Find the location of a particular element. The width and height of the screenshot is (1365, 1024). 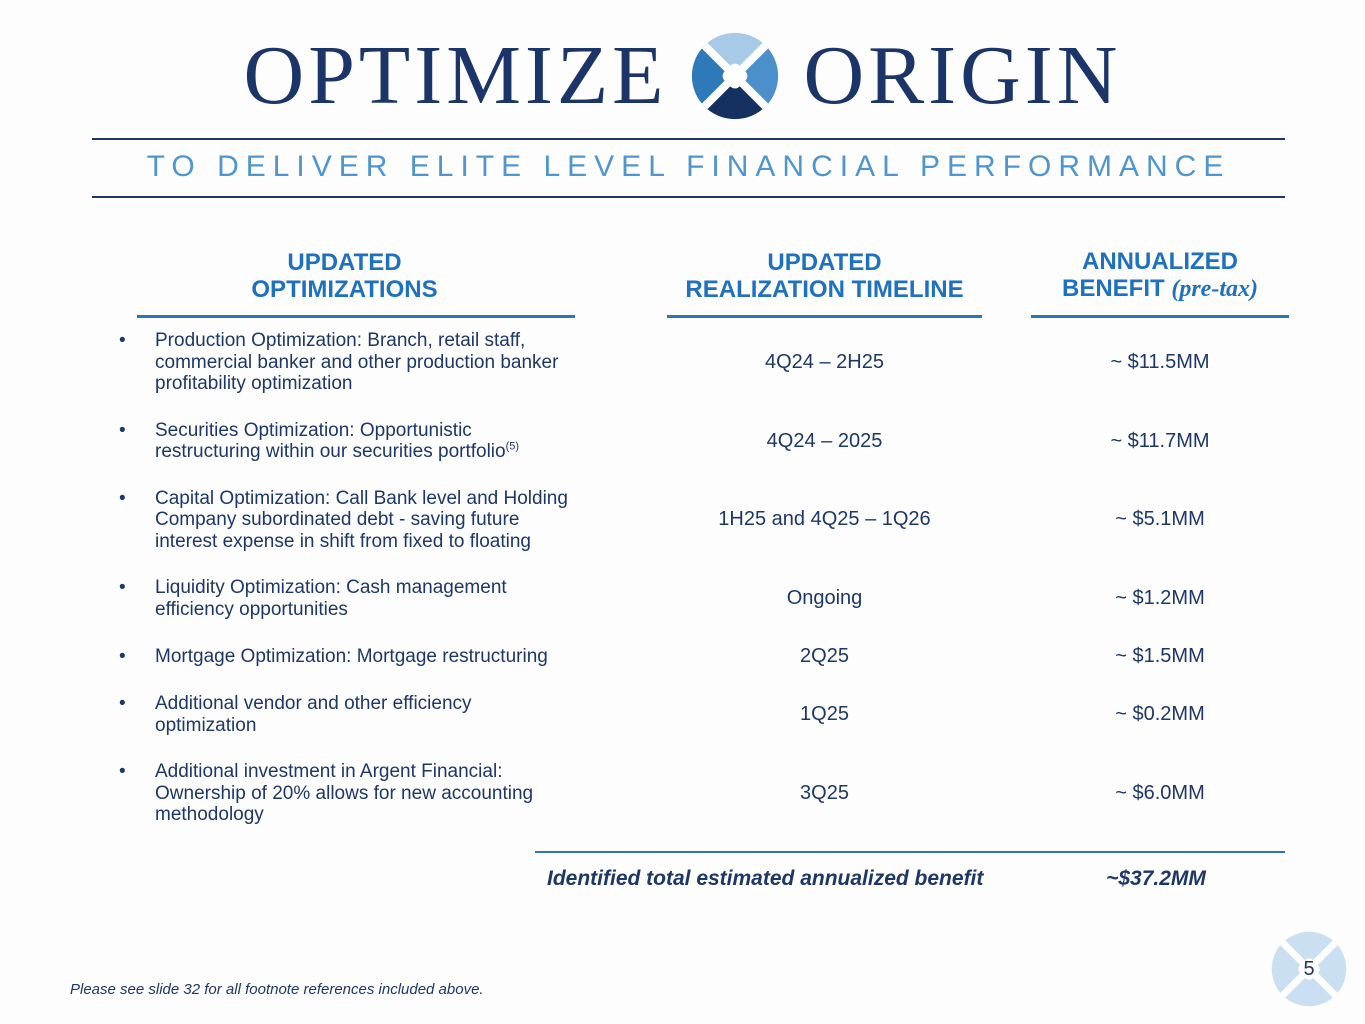

column-header-optimizations: UPDATED OPTIMIZATIONS is located at coordinates (344, 283).